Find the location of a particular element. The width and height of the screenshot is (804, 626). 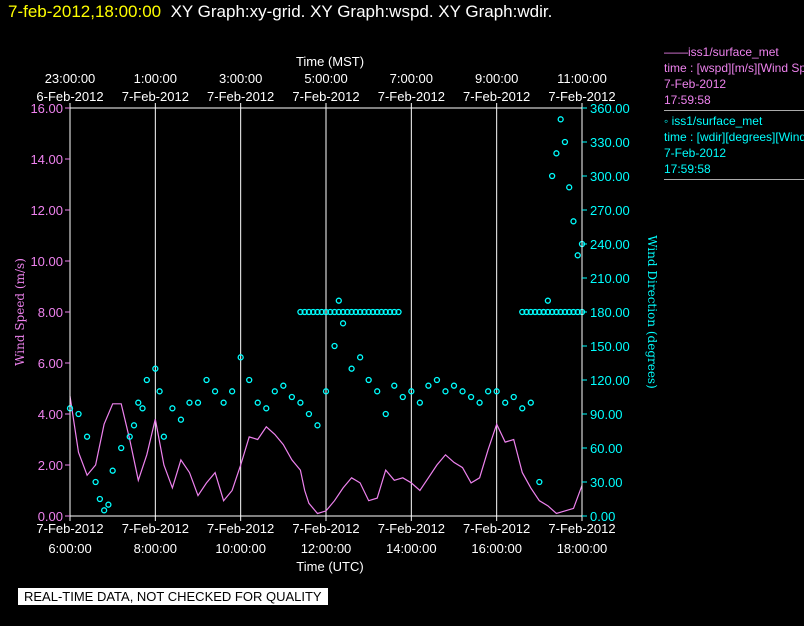

right-tick-label: 360.00 is located at coordinates (610, 108).